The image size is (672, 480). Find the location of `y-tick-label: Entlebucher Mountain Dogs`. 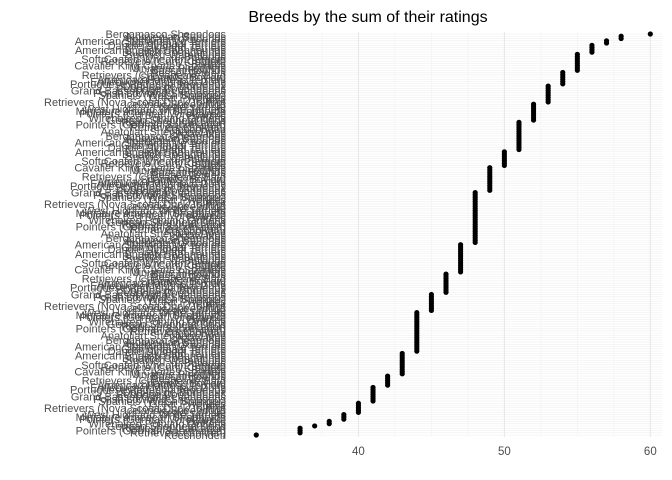

y-tick-label: Entlebucher Mountain Dogs is located at coordinates (158, 83).